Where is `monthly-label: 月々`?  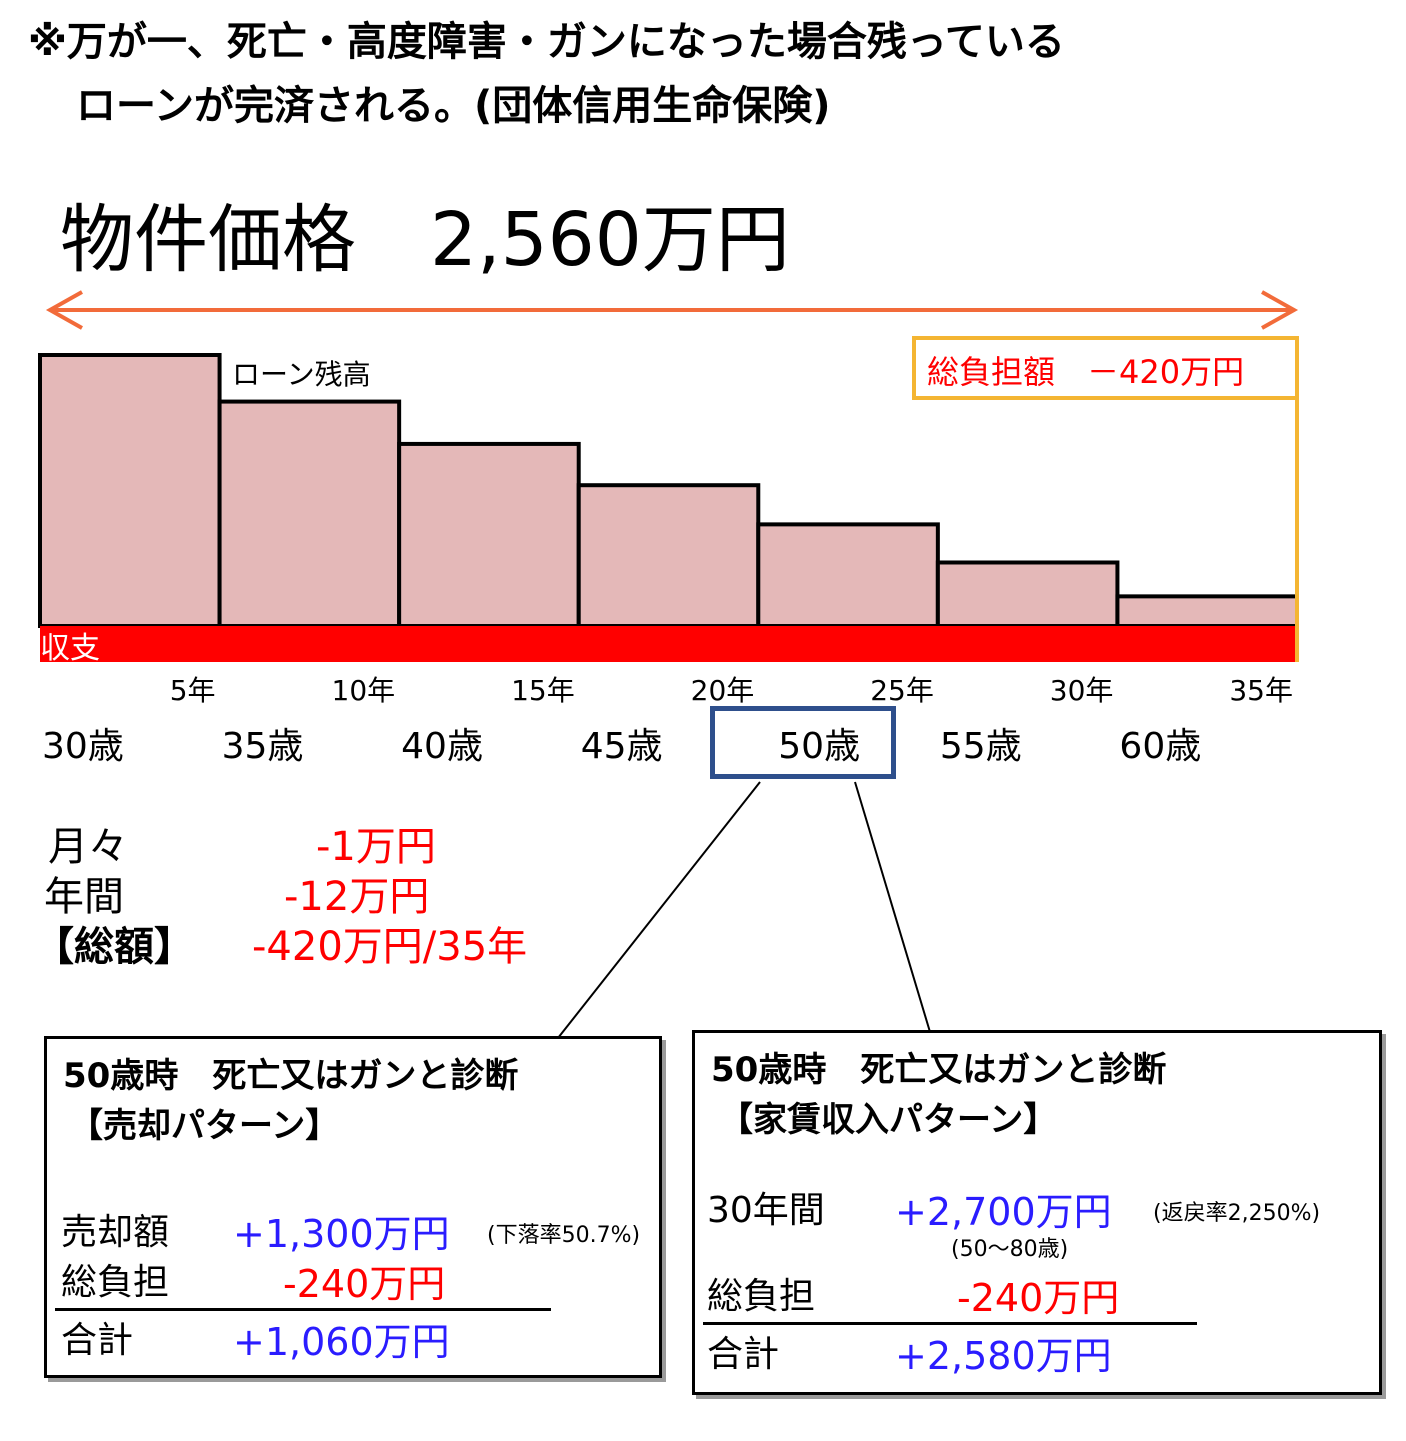
monthly-label: 月々 is located at coordinates (88, 847).